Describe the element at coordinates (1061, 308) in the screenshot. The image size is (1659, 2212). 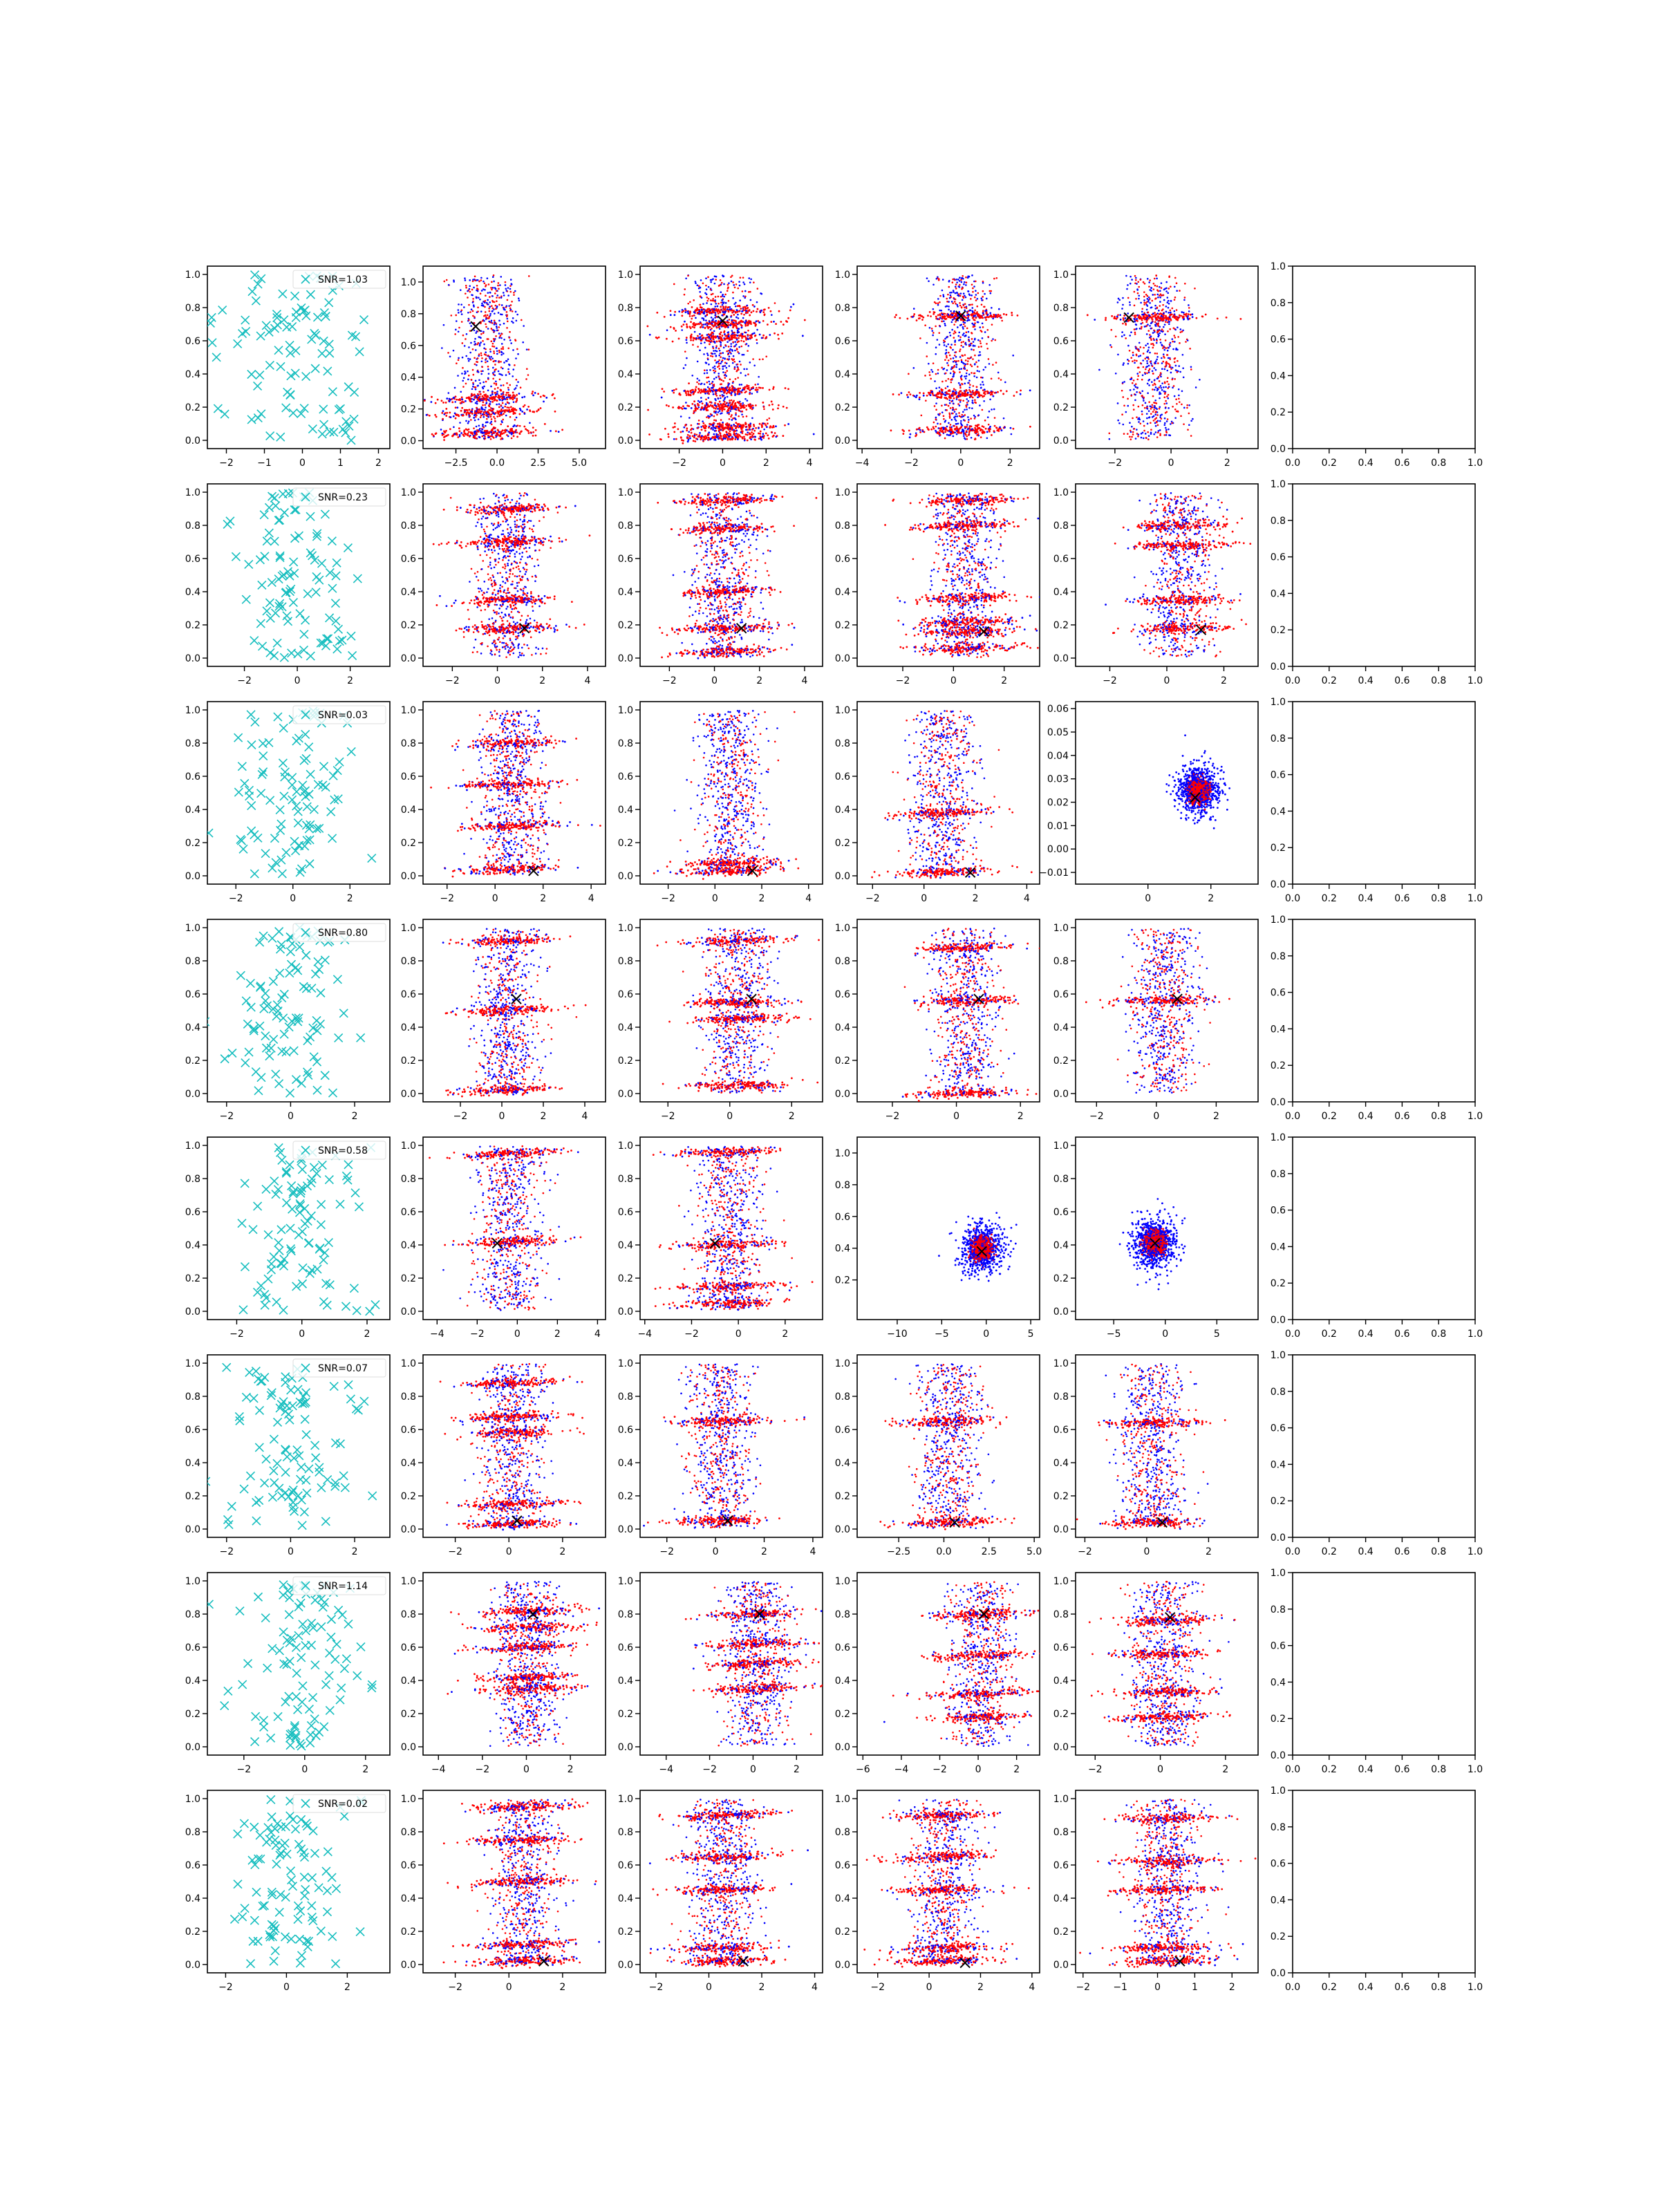
I see `y-tick-label: 0.8` at that location.